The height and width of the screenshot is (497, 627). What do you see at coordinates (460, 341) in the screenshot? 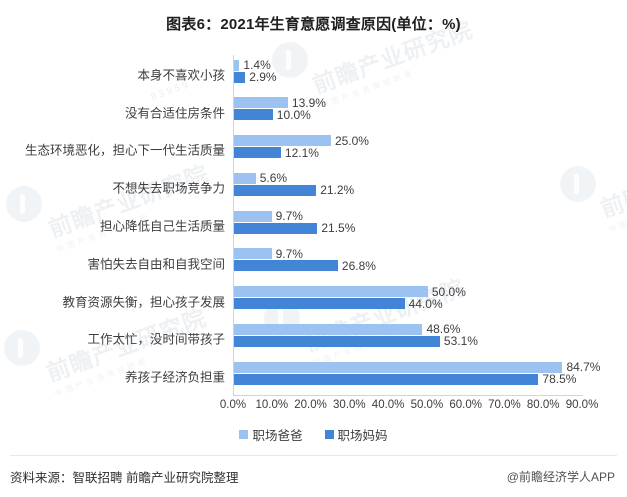
I see `bar-value-label: 53.1%` at bounding box center [460, 341].